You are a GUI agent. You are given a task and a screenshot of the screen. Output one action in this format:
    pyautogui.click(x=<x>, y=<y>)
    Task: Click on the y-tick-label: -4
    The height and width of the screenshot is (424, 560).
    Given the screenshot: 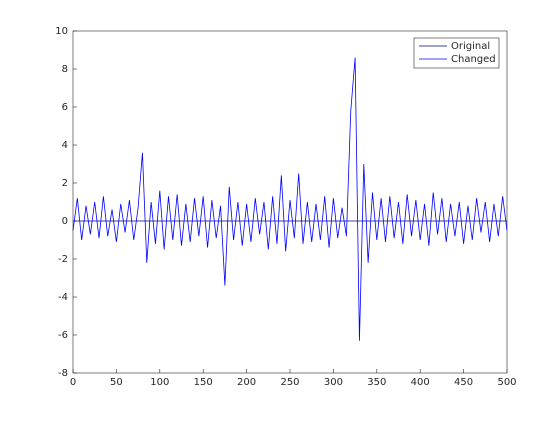 What is the action you would take?
    pyautogui.click(x=63, y=297)
    